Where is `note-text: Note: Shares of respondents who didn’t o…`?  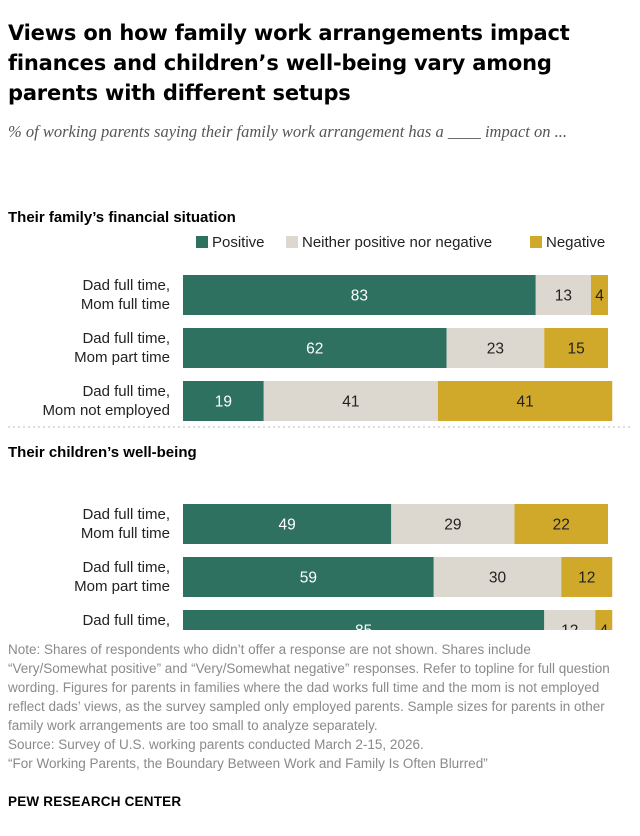
note-text: Note: Shares of respondents who didn’t o… is located at coordinates (309, 687).